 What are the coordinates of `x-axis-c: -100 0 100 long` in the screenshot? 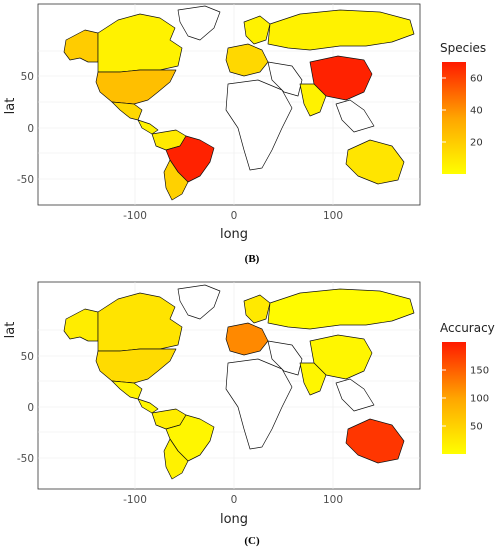 It's located at (233, 510).